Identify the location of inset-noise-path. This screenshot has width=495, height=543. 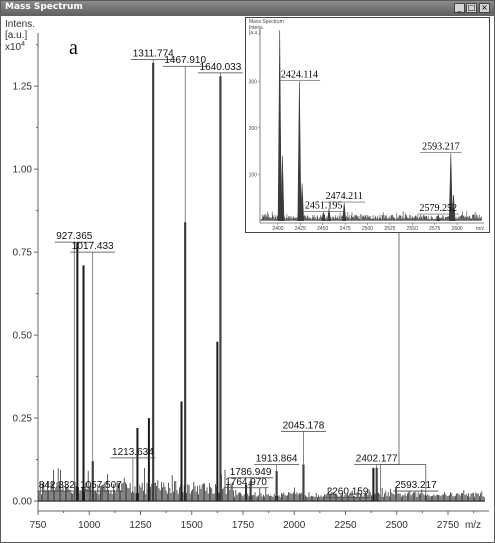
(371, 216).